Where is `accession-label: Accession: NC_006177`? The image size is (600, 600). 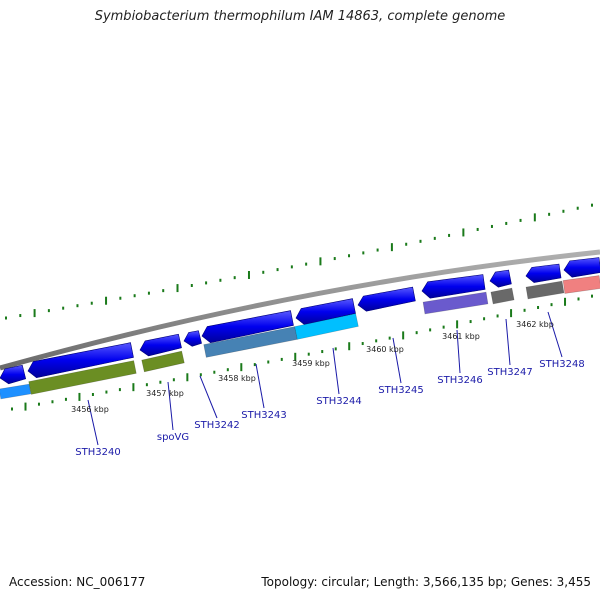 accession-label: Accession: NC_006177 is located at coordinates (77, 582).